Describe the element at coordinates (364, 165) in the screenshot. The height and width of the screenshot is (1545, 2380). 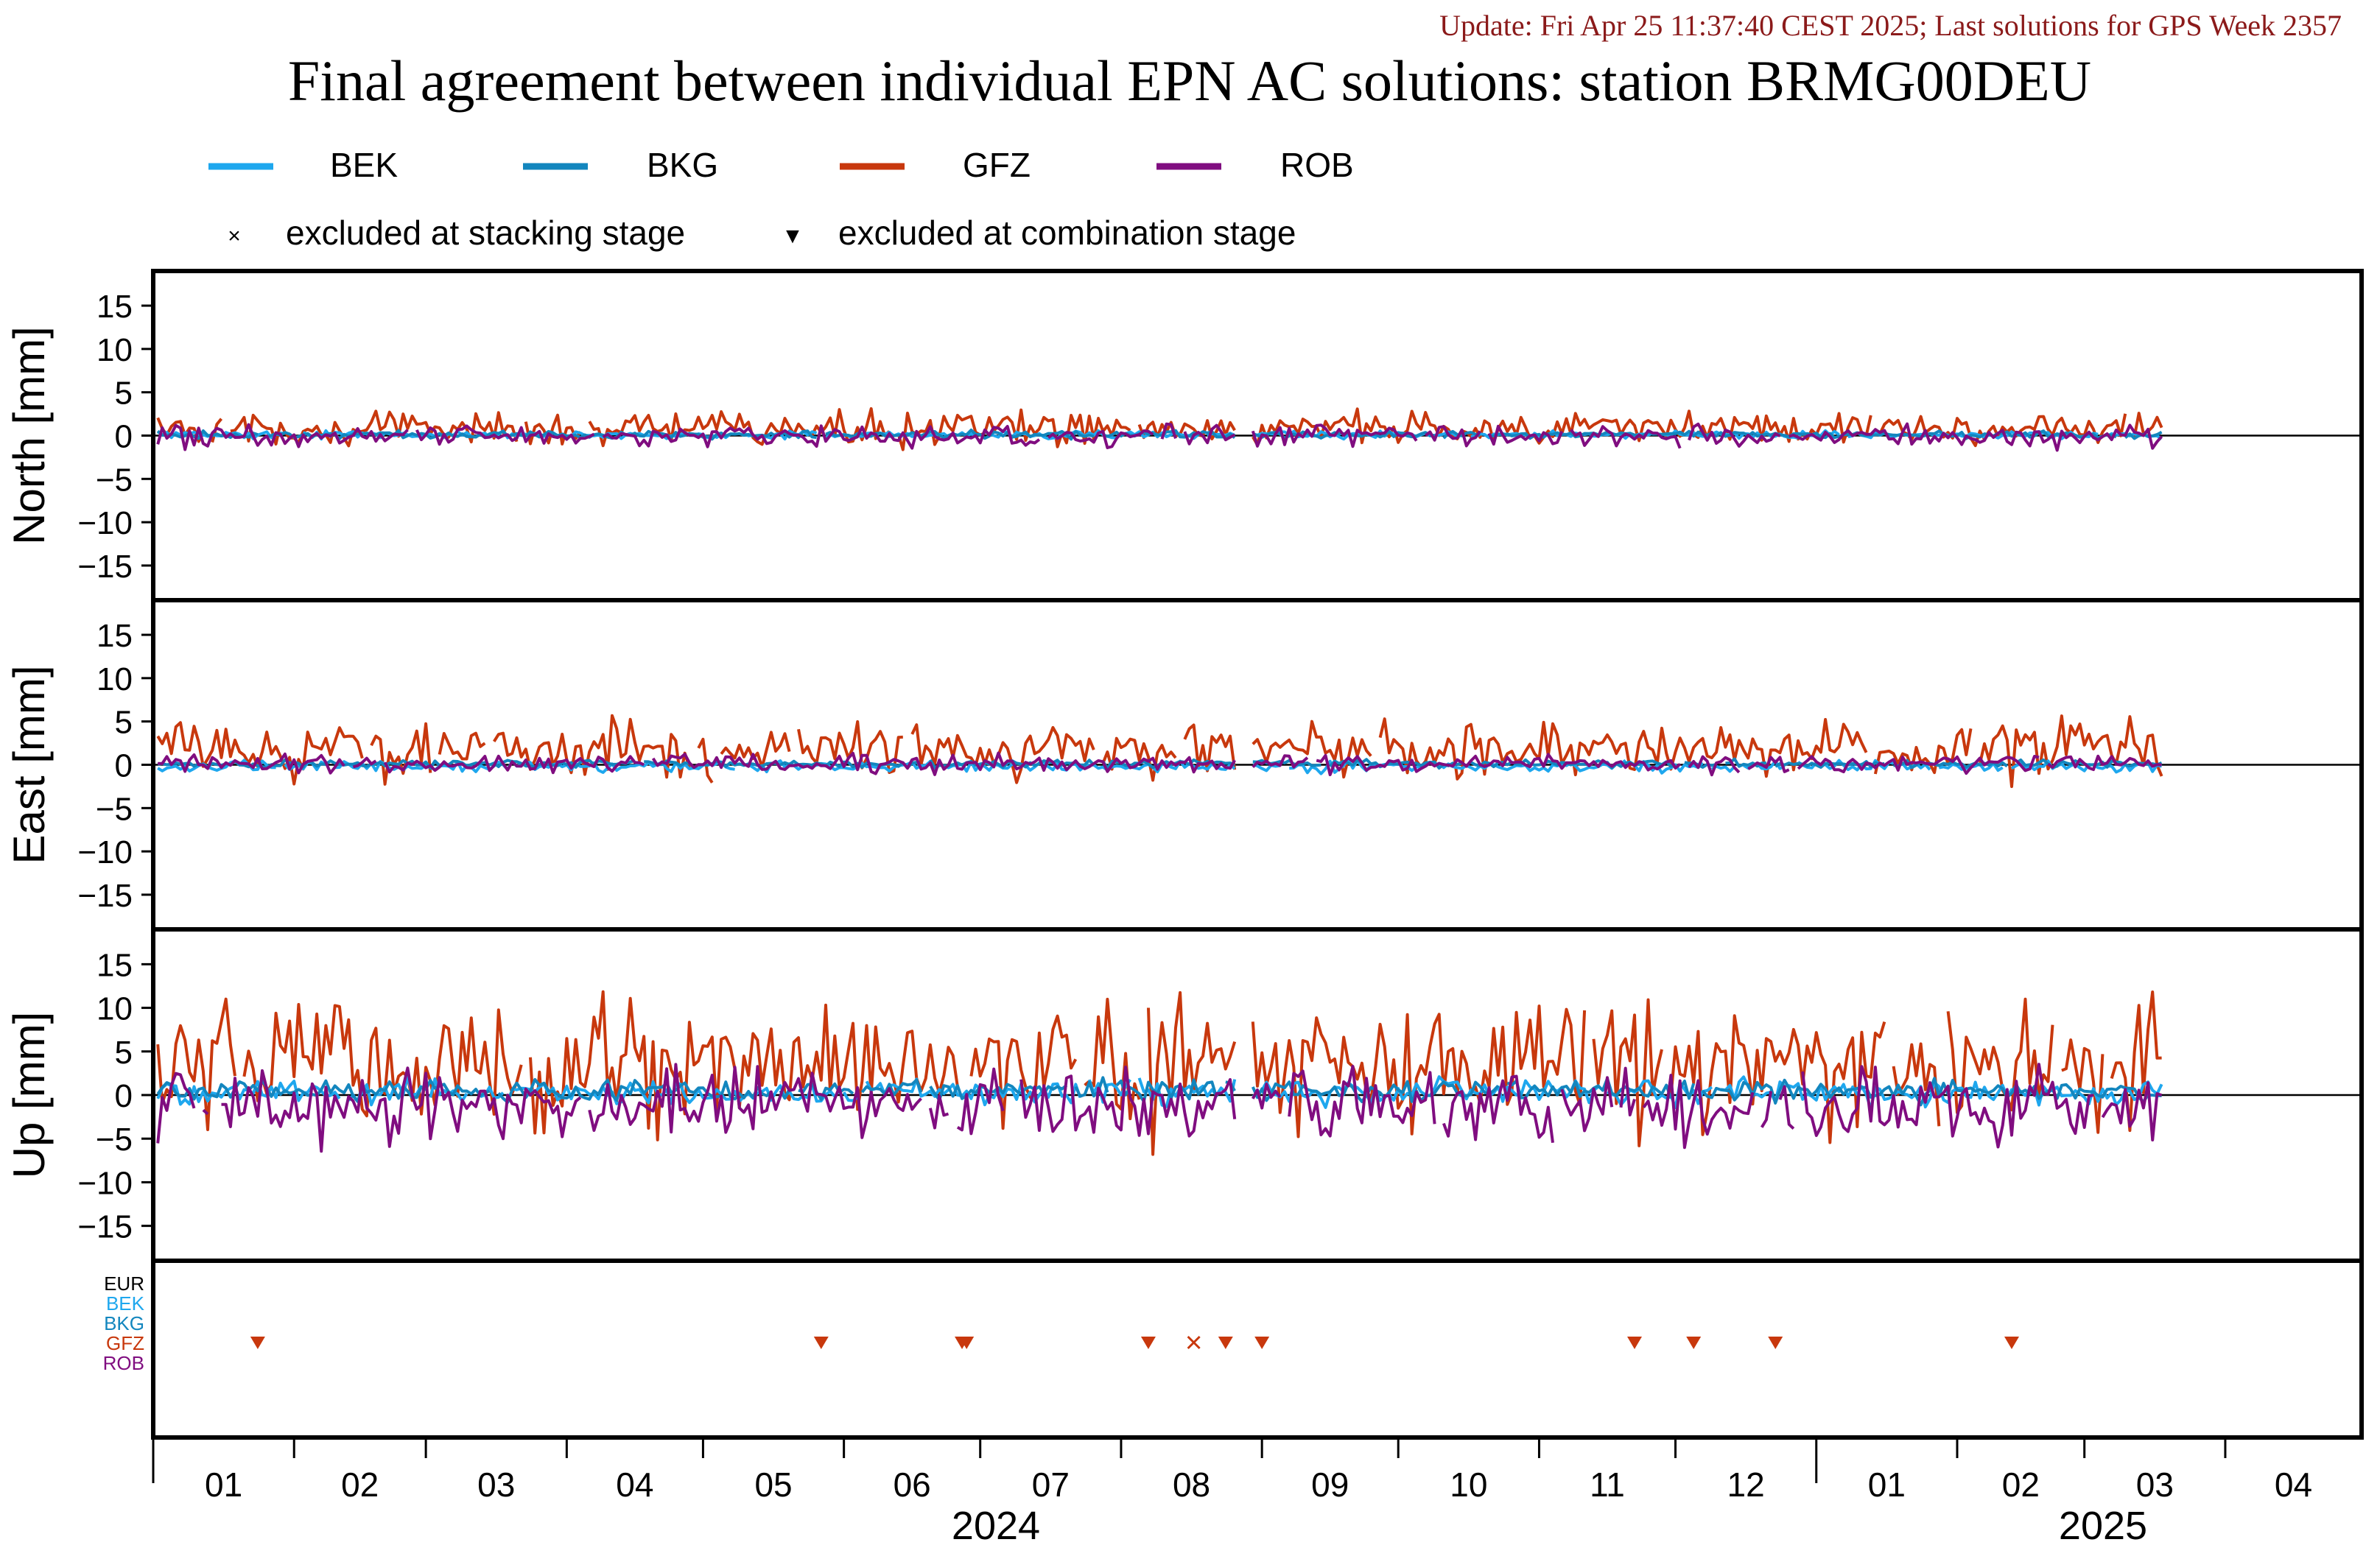
I see `legend-label-bek: BEK` at that location.